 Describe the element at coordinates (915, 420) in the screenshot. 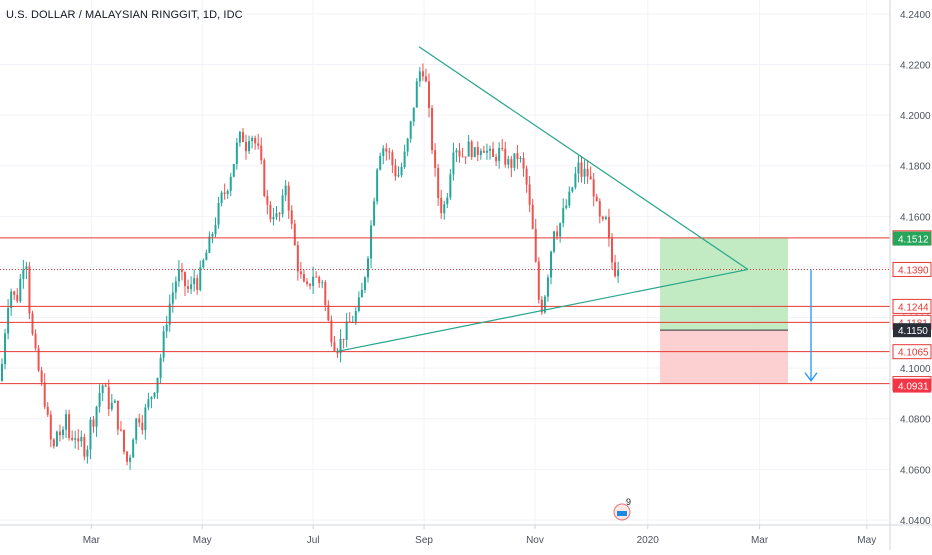

I see `y-tick-label: 4.0800` at that location.